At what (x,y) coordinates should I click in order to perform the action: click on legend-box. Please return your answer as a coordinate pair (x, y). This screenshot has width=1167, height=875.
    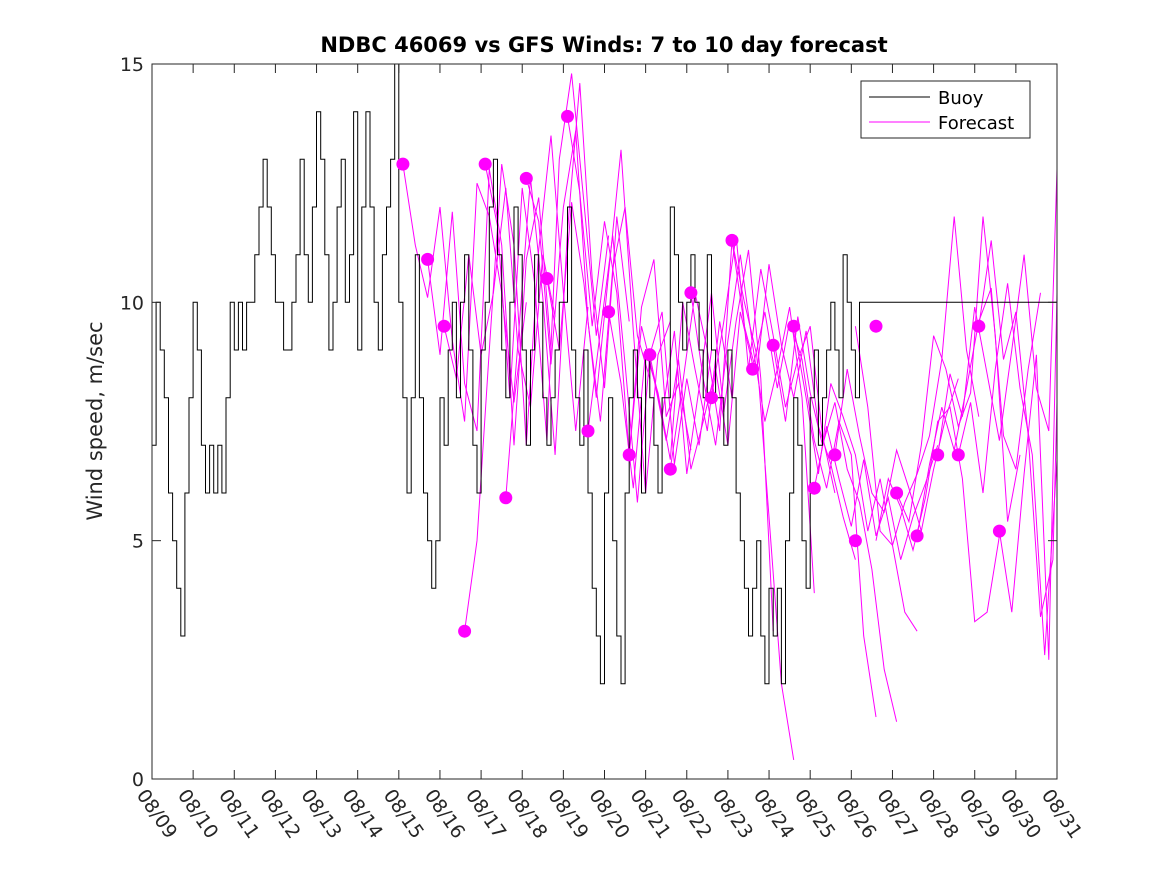
    Looking at the image, I should click on (945, 109).